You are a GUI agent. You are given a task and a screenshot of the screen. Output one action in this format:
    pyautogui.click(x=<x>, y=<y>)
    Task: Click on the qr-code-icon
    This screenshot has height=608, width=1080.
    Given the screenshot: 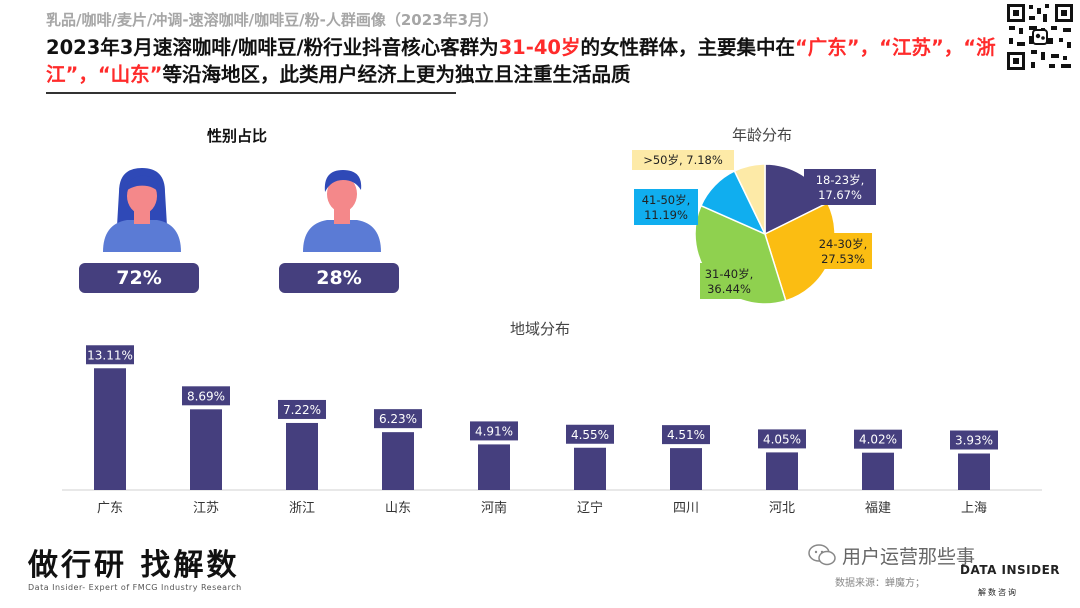 What is the action you would take?
    pyautogui.click(x=1040, y=37)
    